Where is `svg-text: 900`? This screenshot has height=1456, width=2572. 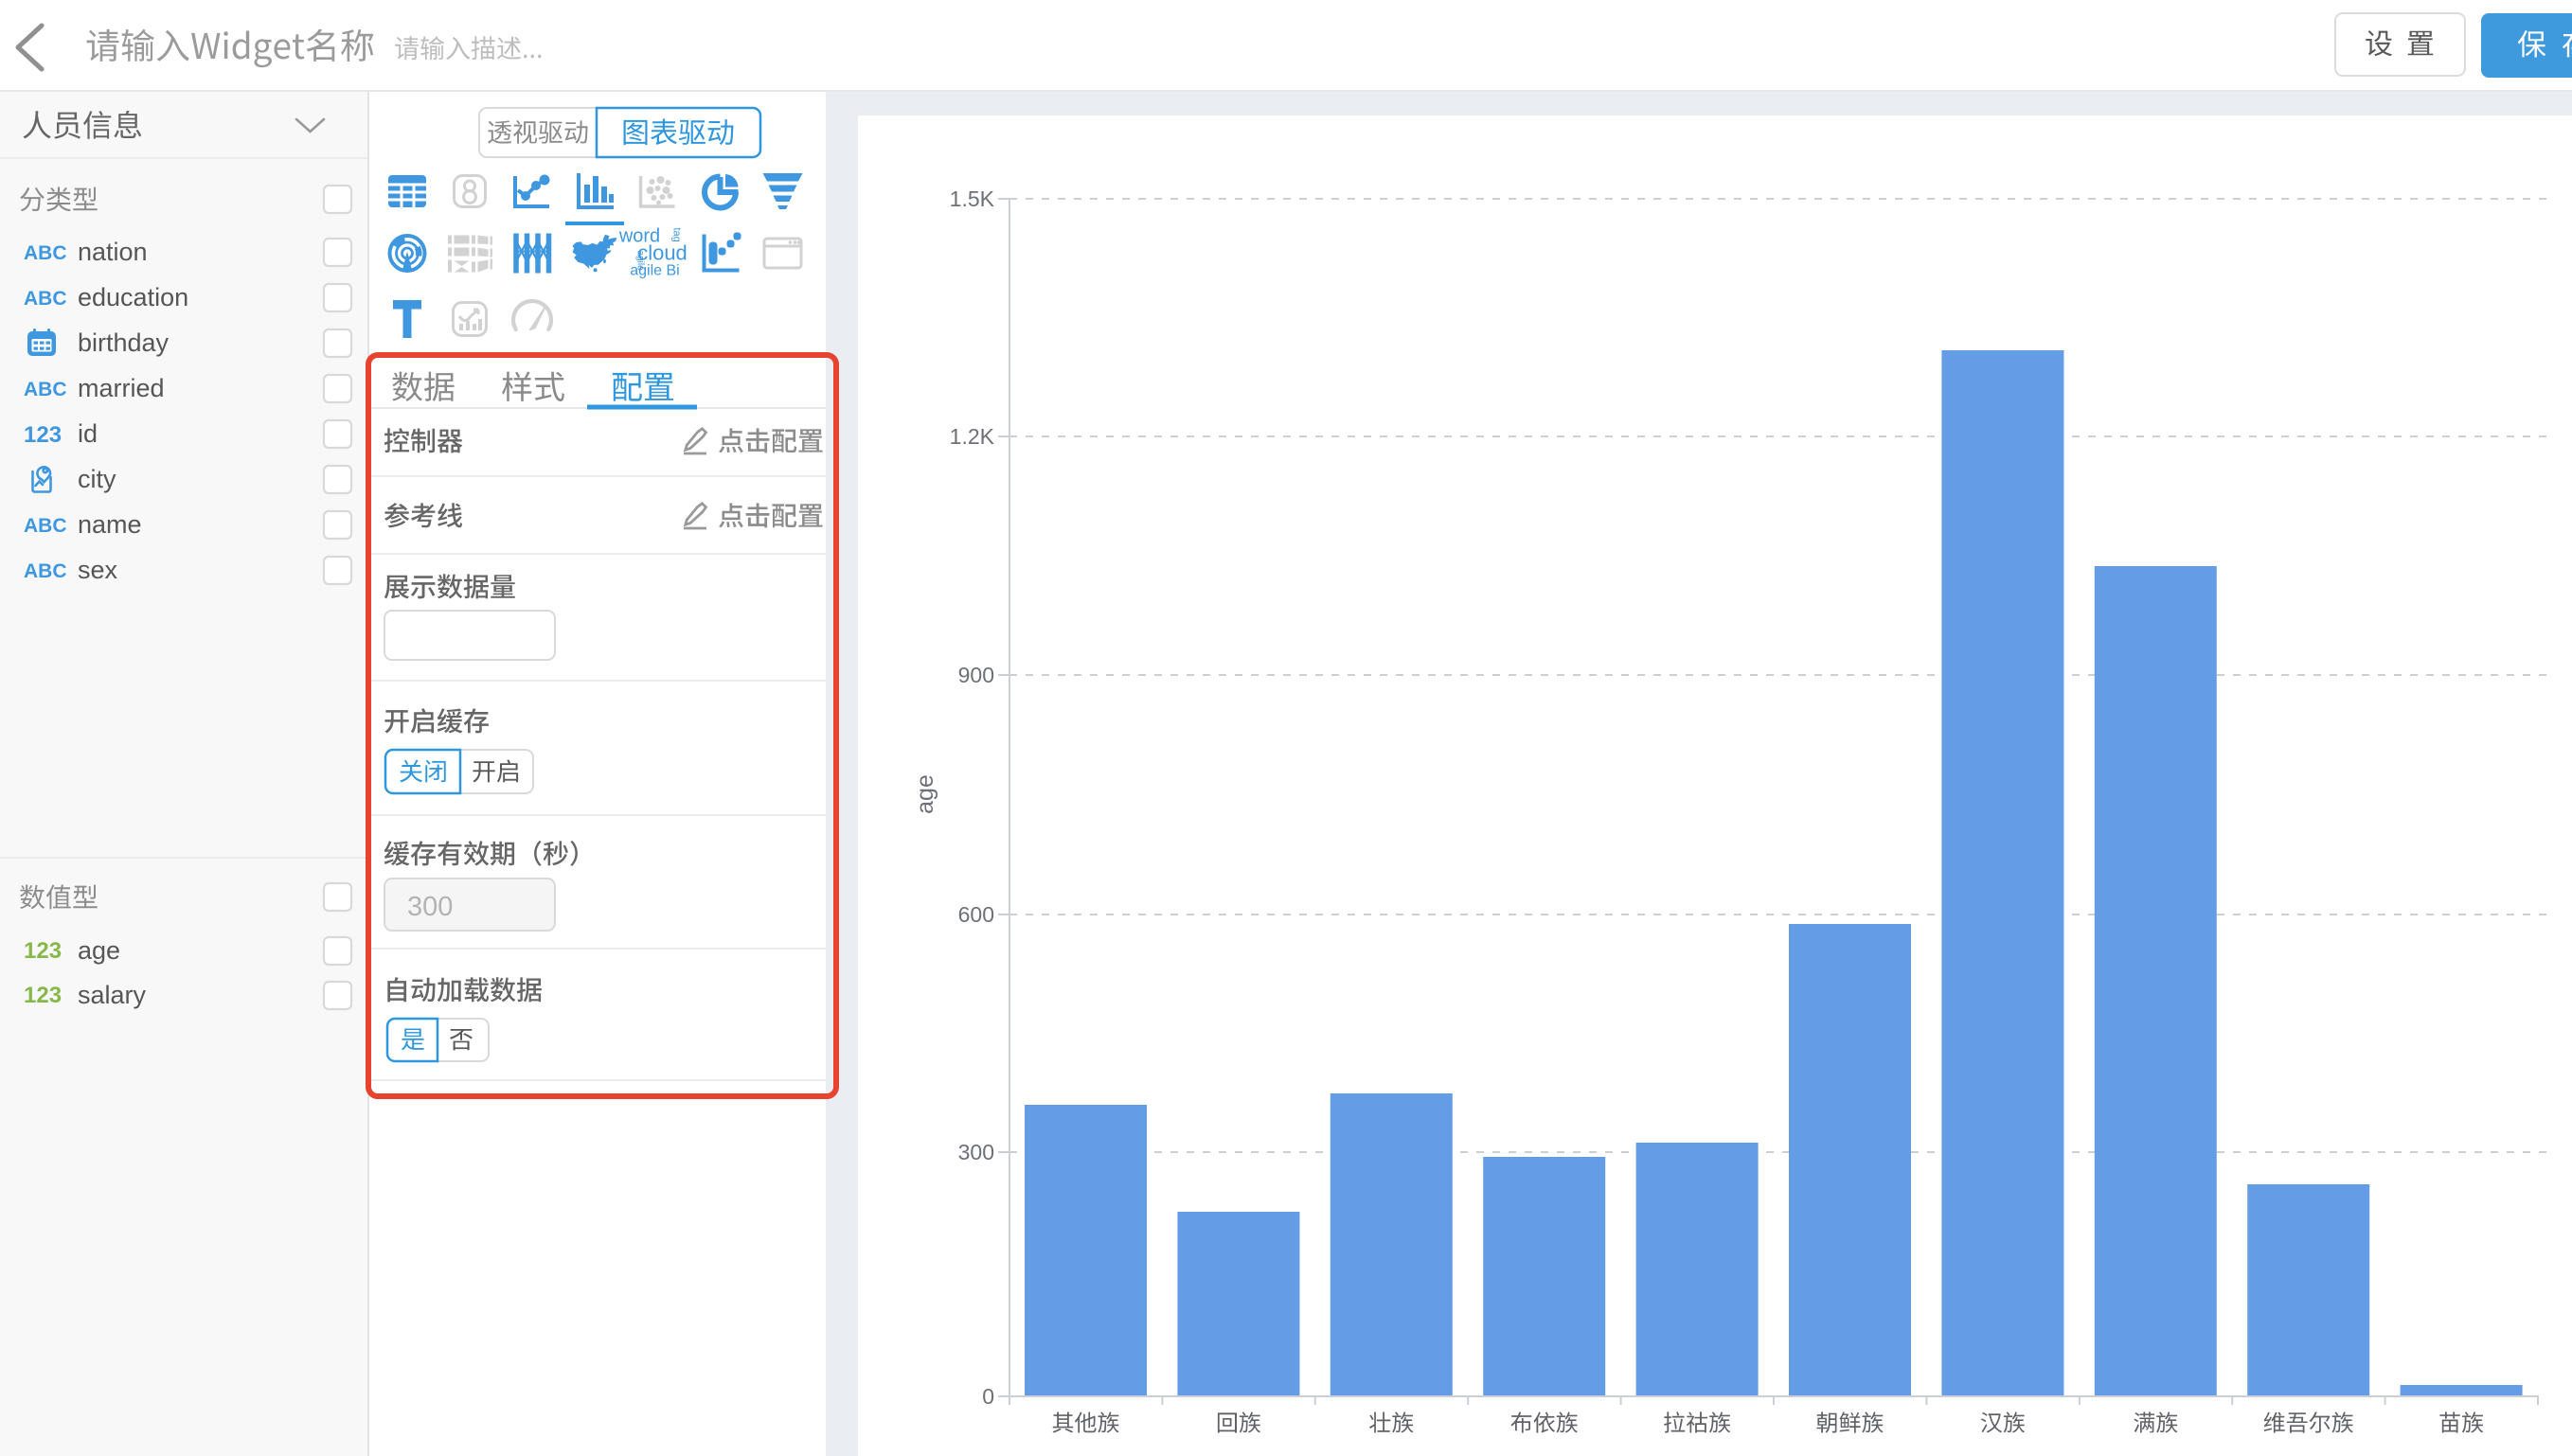 svg-text: 900 is located at coordinates (976, 675).